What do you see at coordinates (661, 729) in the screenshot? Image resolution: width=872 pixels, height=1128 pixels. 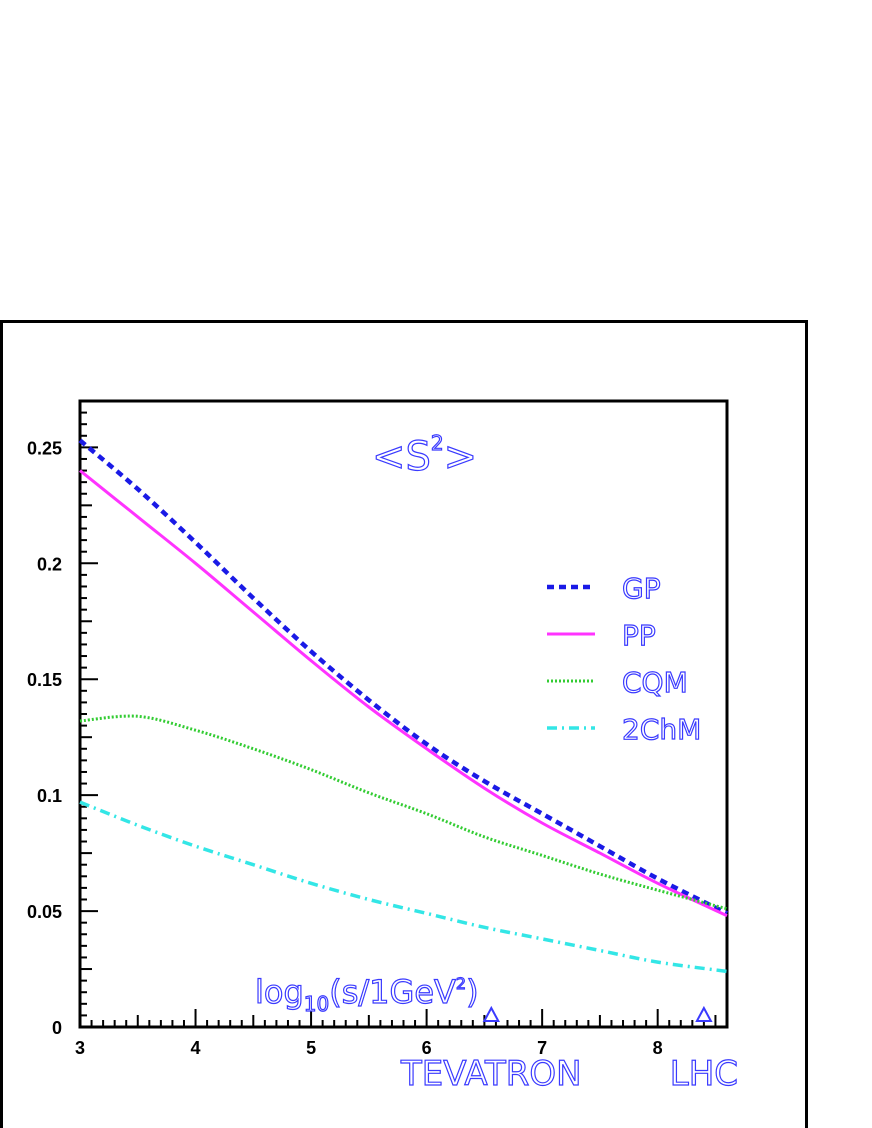 I see `legend-label-2chm: 2ChM` at bounding box center [661, 729].